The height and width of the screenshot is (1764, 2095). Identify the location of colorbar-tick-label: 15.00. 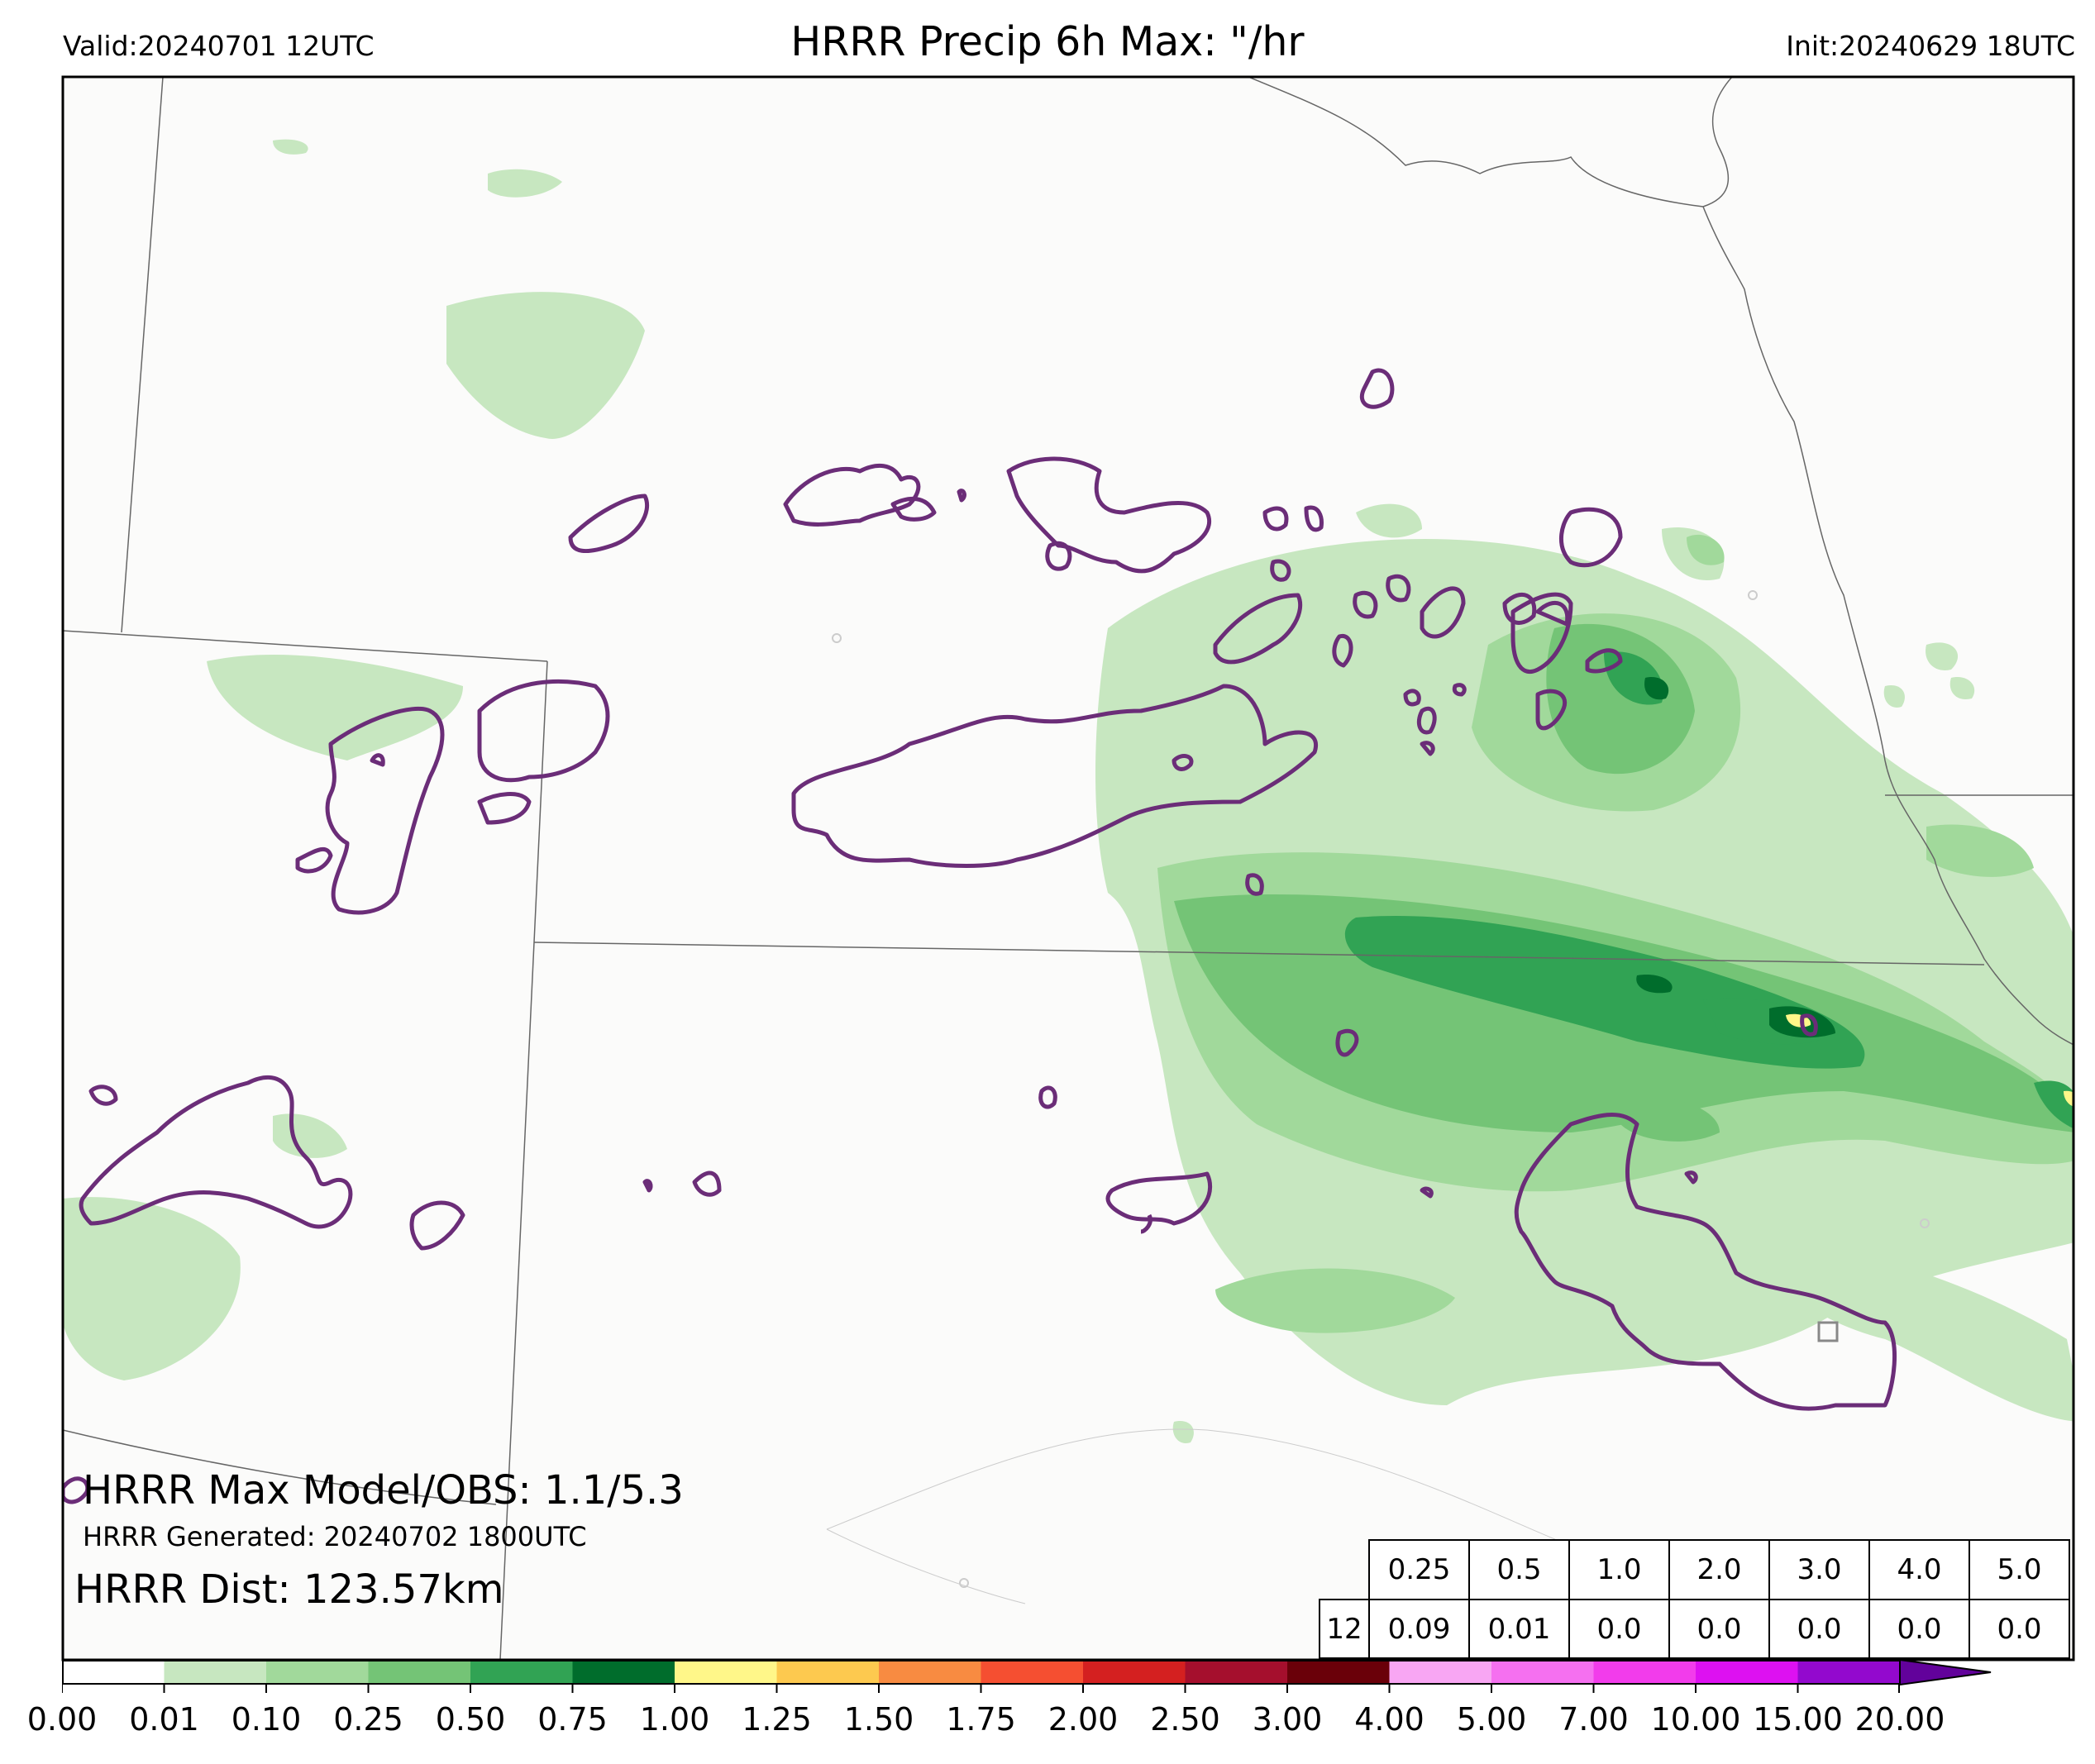
(1798, 1720).